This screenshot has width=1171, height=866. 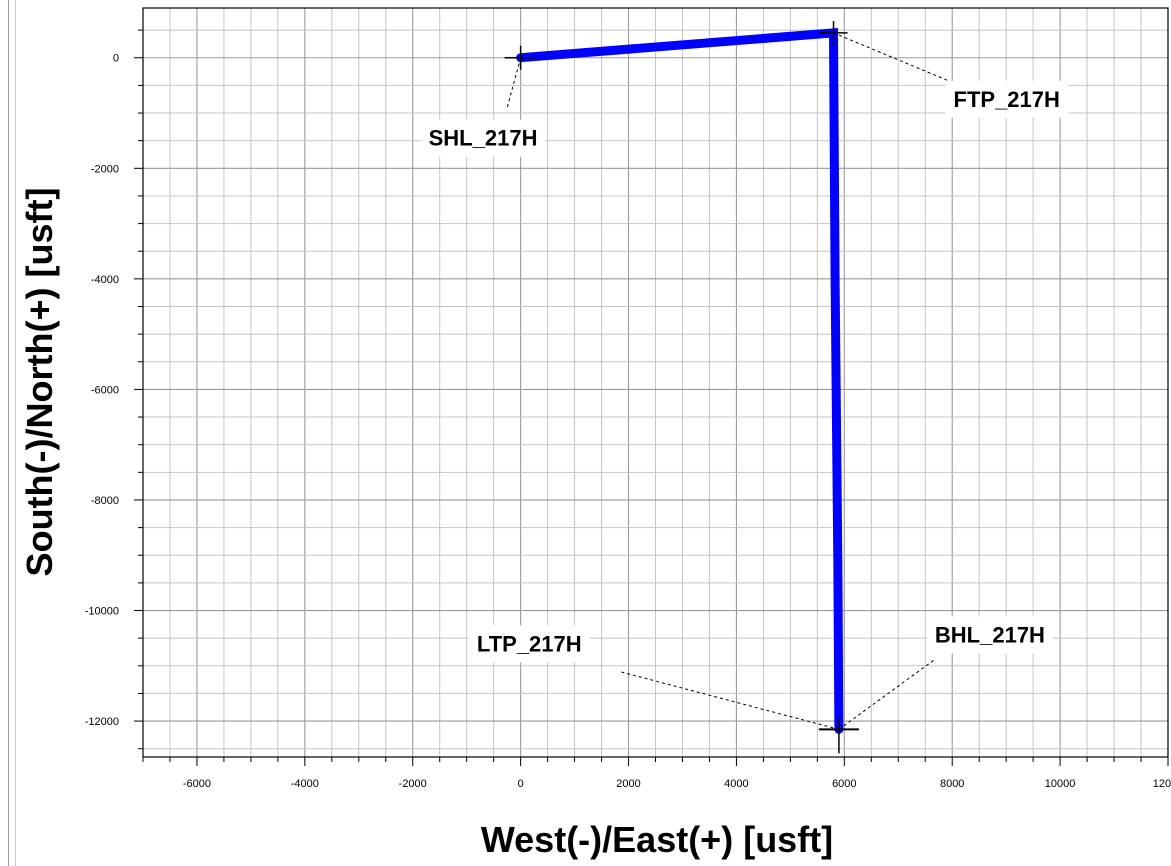 I want to click on ftp-217h-label: FTP_217H, so click(x=1007, y=99).